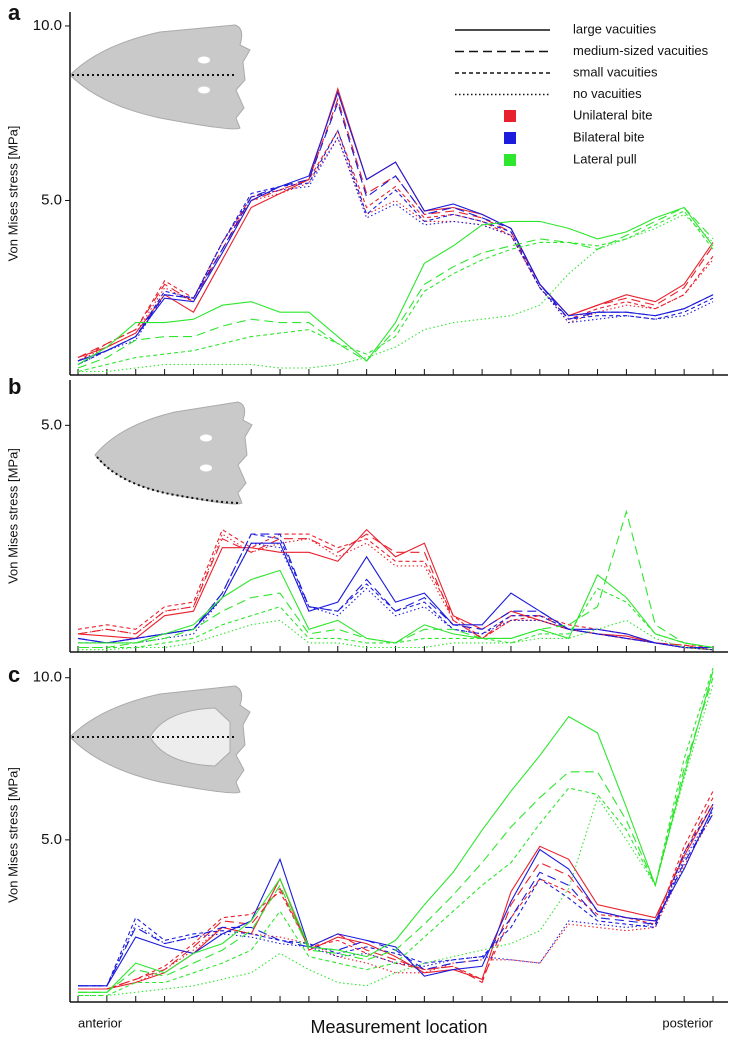 This screenshot has height=1043, width=742. I want to click on legend-label: Unilateral bite, so click(613, 114).